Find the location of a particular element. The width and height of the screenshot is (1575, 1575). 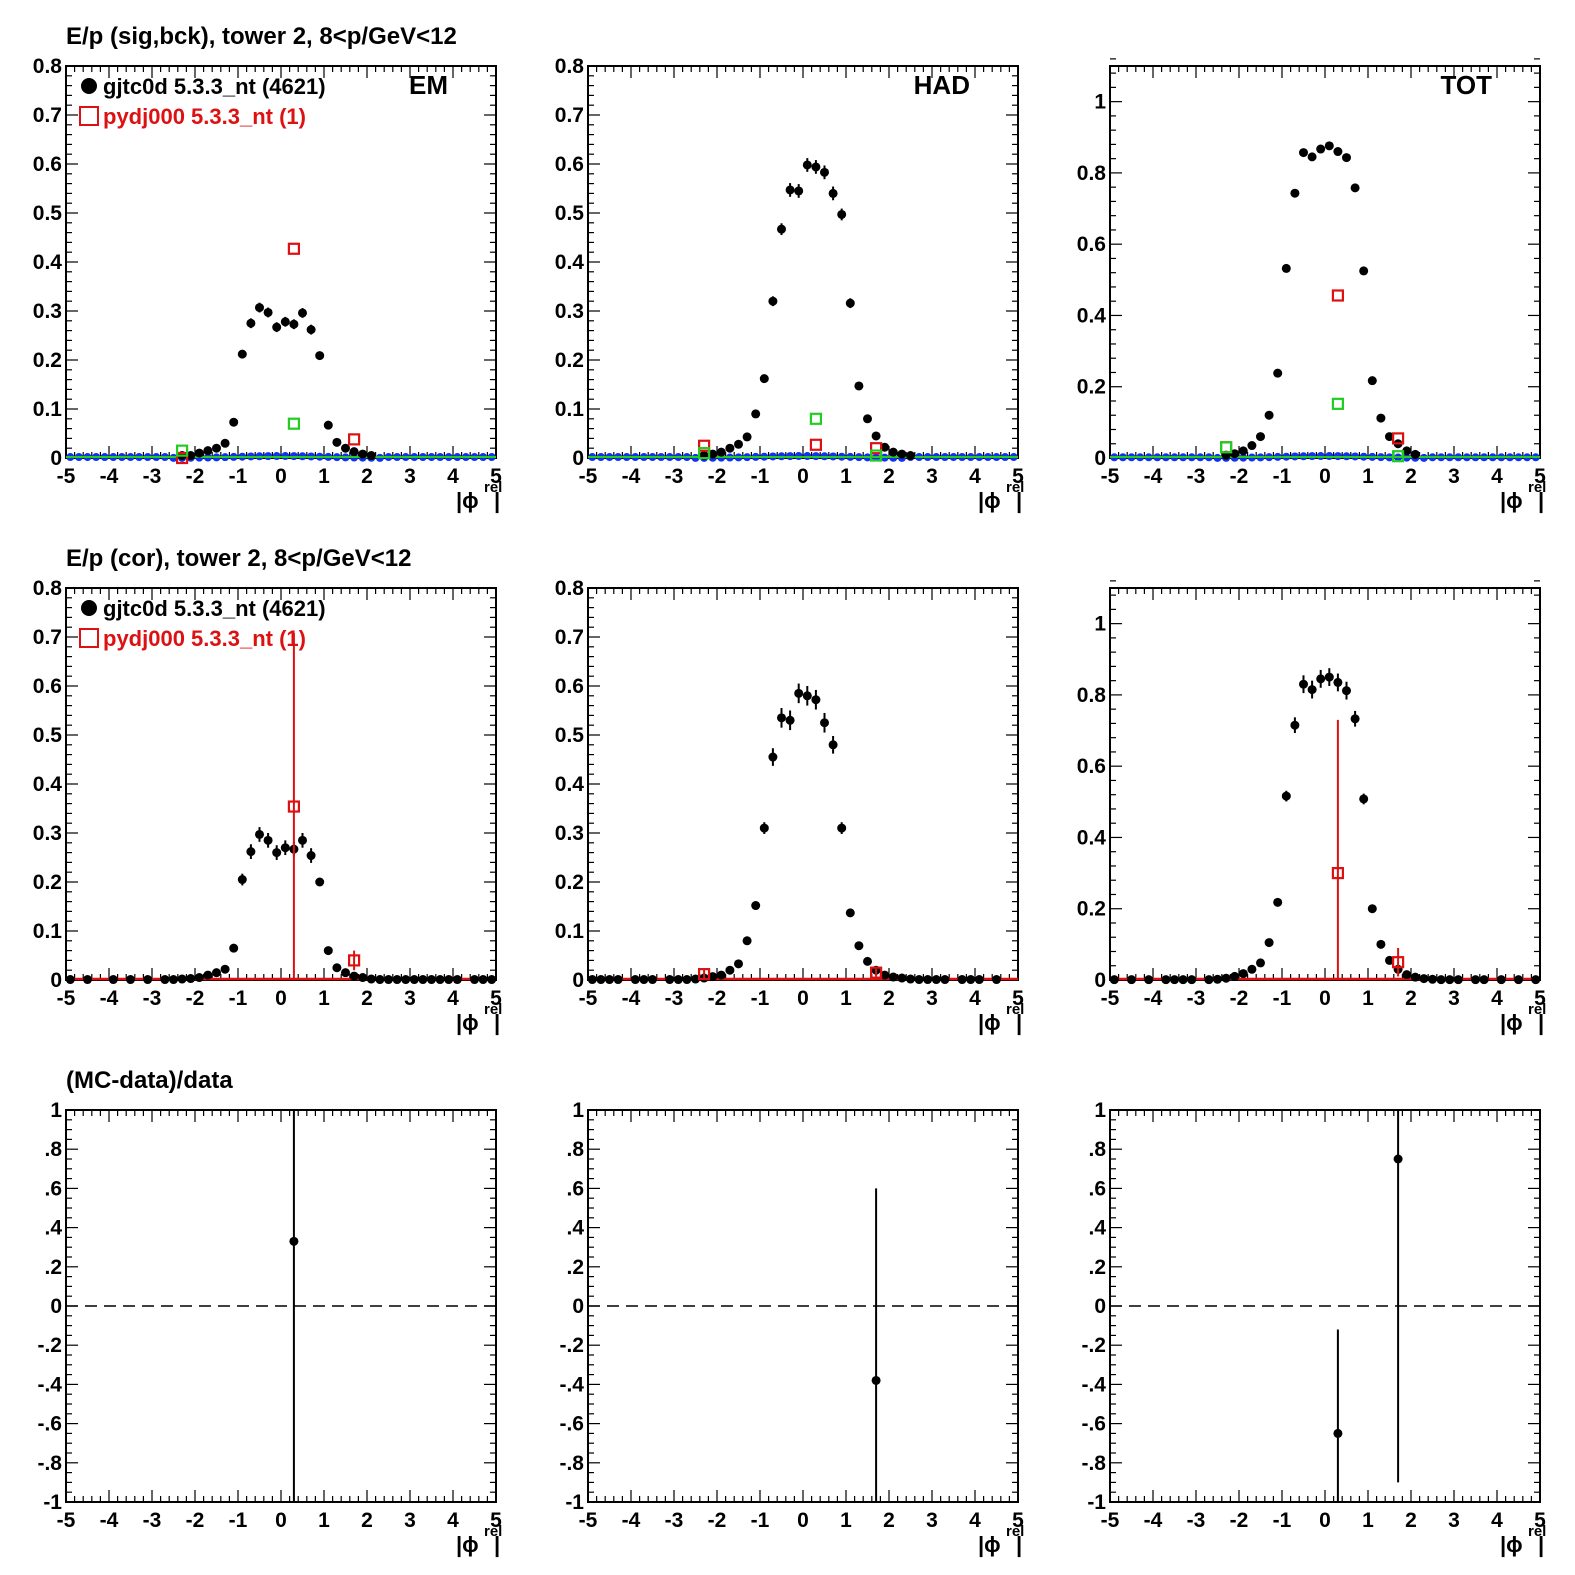

y-tick-label: 0.2 is located at coordinates (1091, 909).